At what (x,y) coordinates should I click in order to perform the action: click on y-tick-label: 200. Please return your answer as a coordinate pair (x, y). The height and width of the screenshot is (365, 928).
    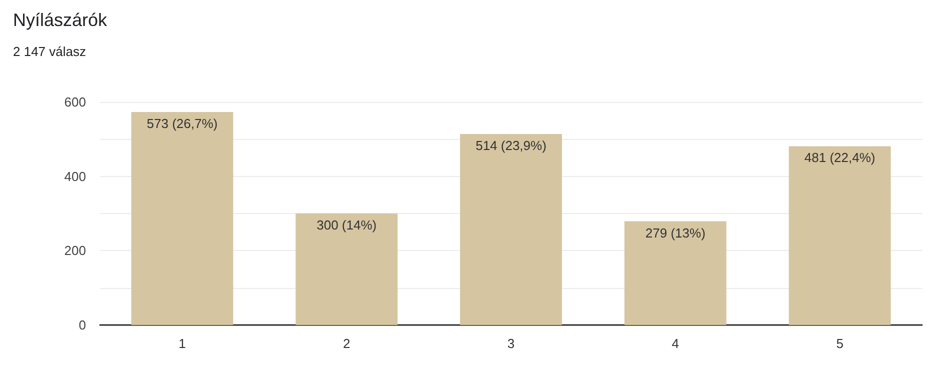
    Looking at the image, I should click on (75, 250).